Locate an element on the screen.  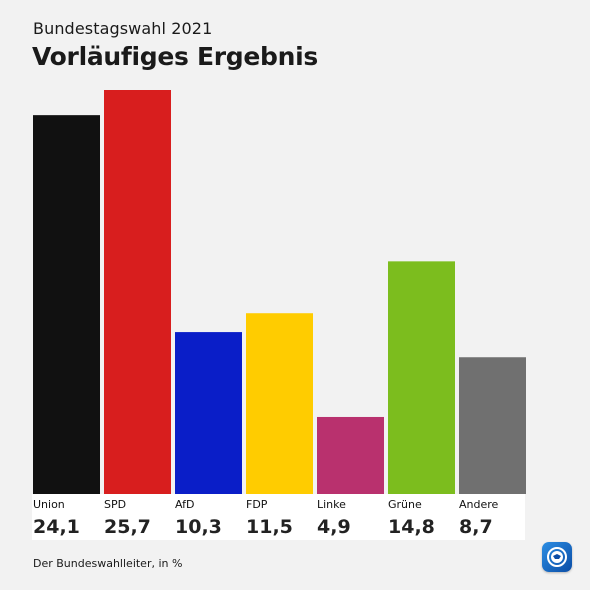
bar-andere is located at coordinates (492, 425).